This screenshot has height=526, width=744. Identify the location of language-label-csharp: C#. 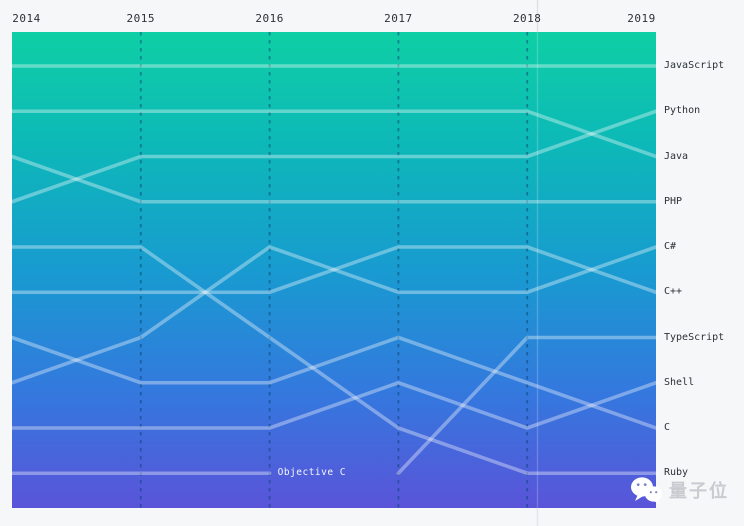
(670, 246).